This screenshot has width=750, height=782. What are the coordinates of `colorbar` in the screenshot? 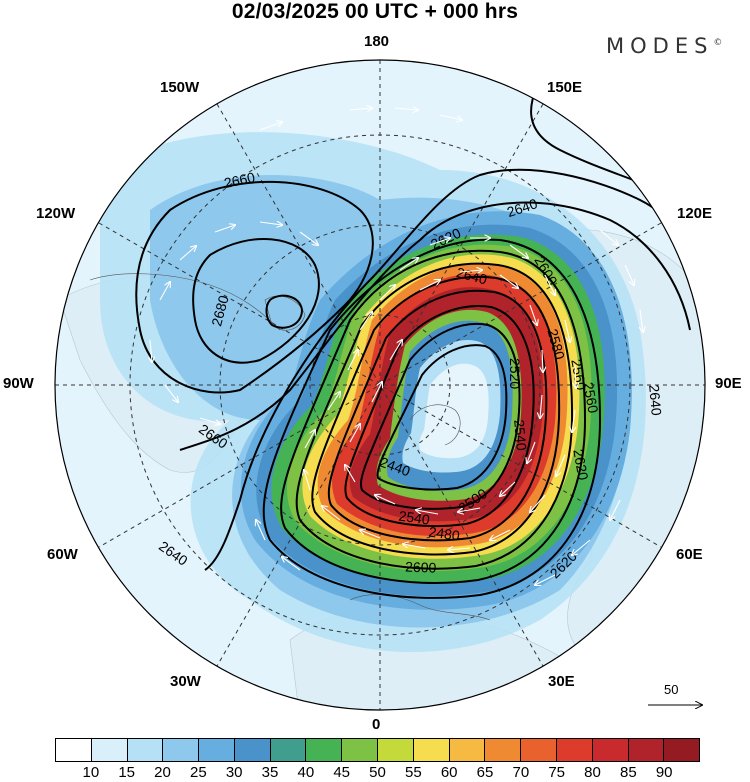 It's located at (378, 750).